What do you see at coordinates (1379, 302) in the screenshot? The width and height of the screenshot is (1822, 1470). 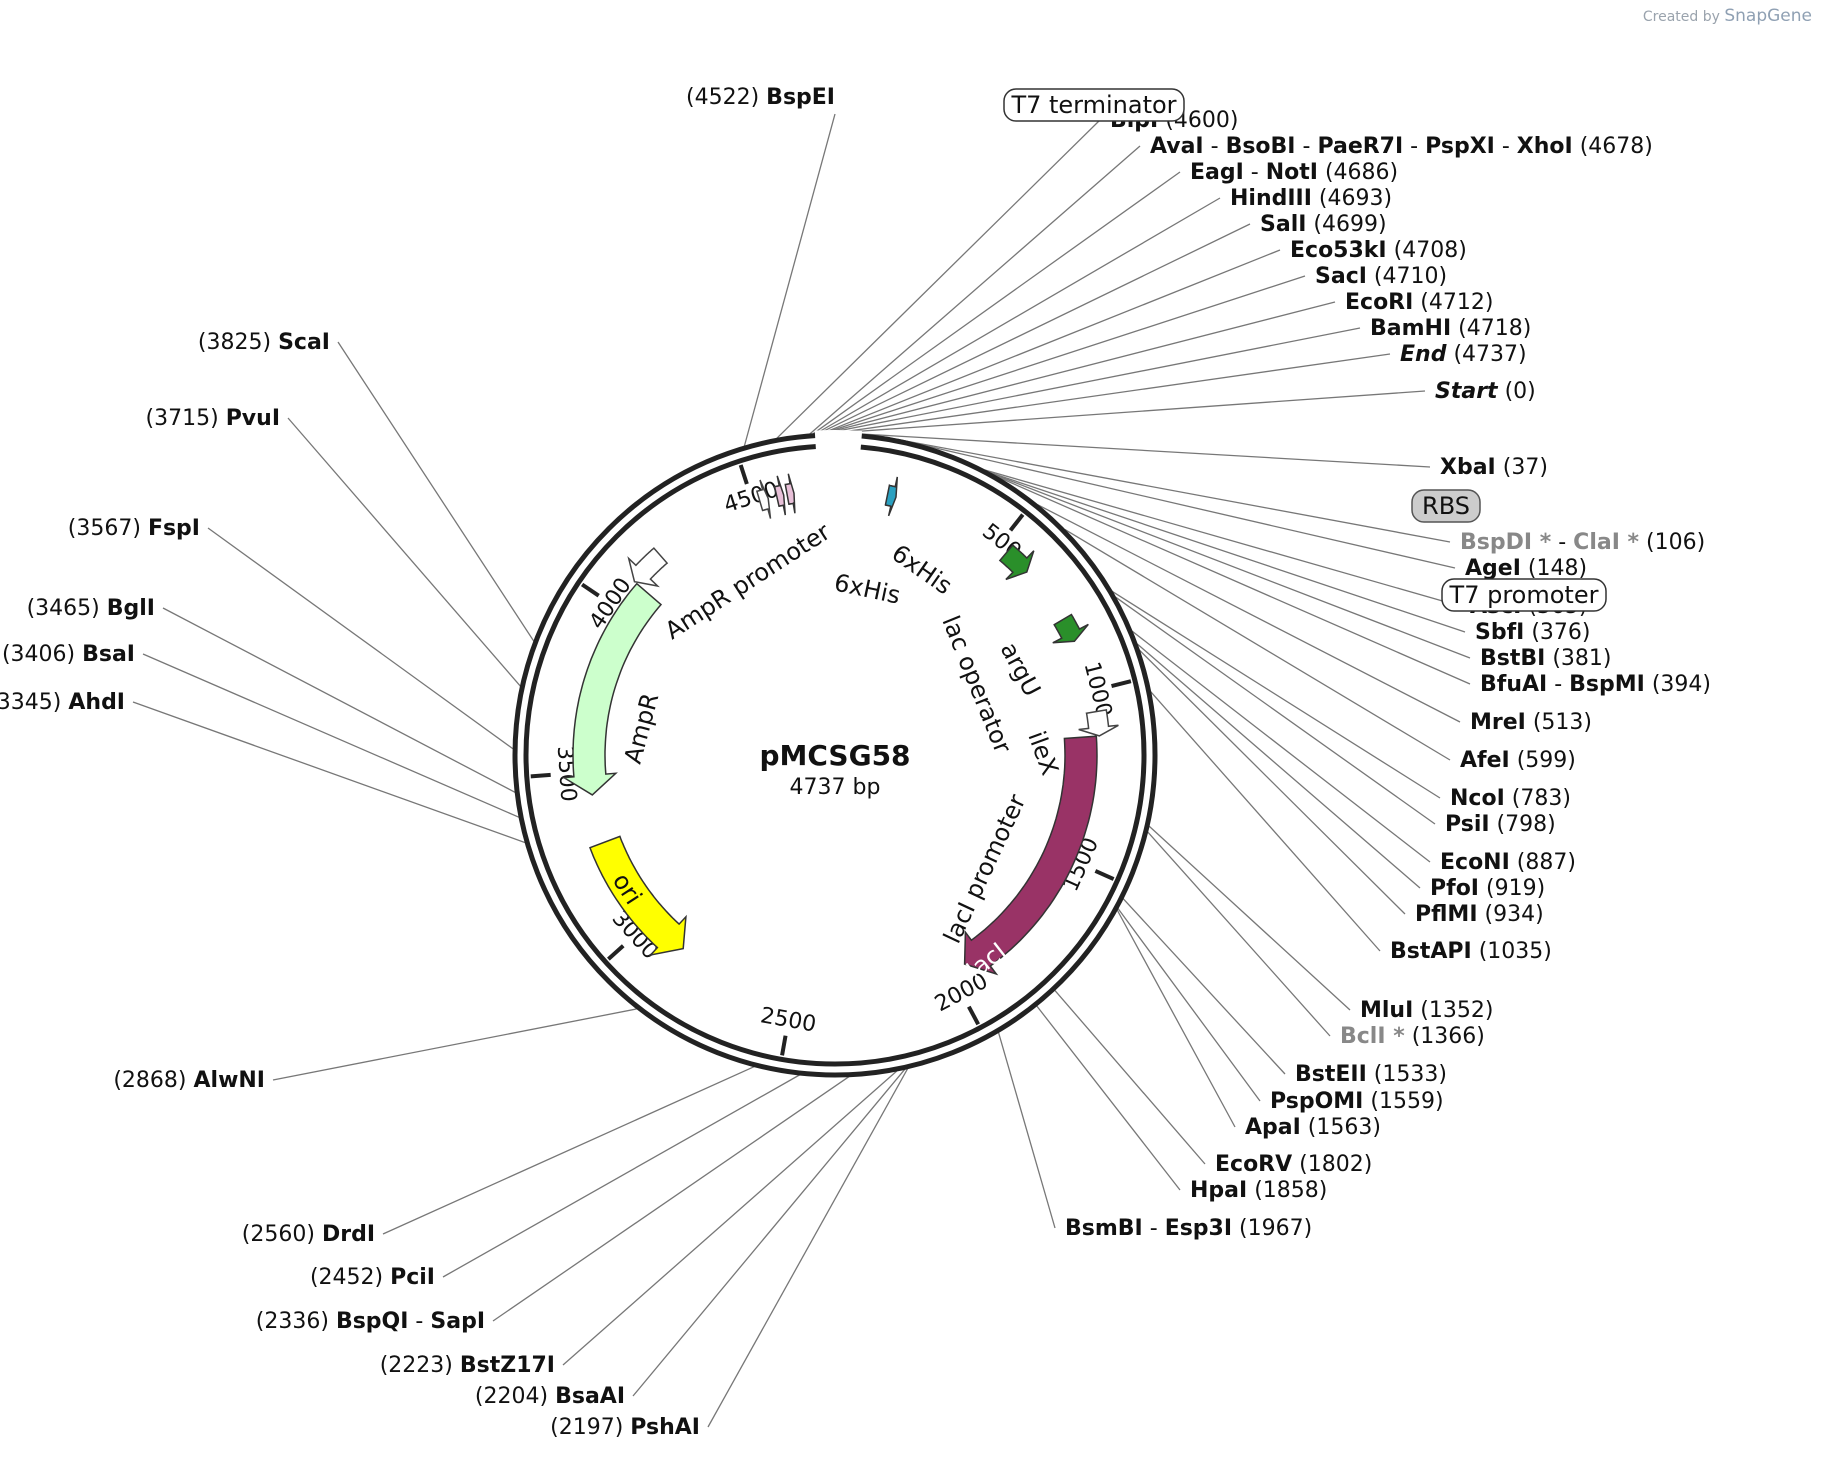 I see `site-name: EcoRI` at bounding box center [1379, 302].